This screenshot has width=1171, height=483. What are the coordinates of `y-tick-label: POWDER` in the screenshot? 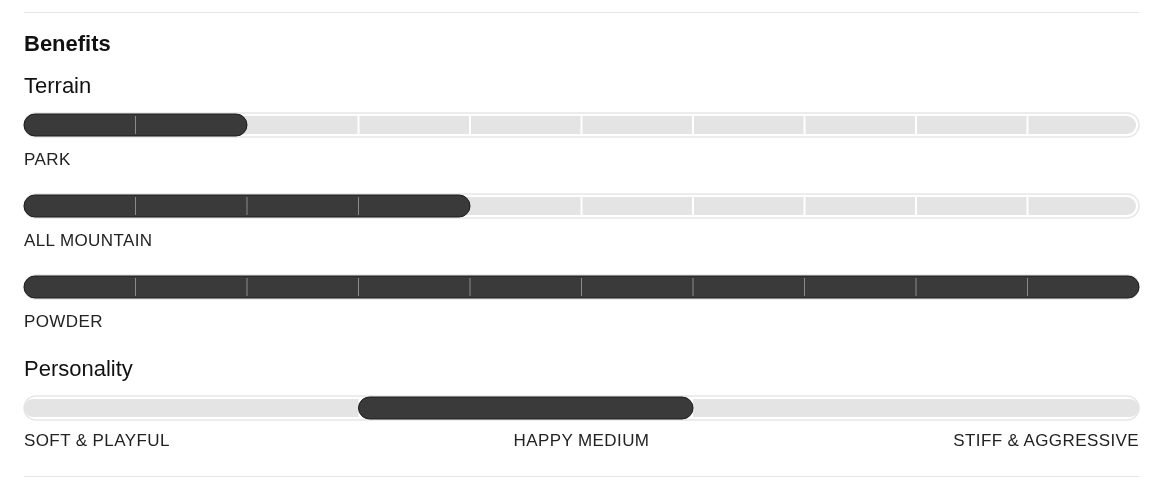 It's located at (63, 321).